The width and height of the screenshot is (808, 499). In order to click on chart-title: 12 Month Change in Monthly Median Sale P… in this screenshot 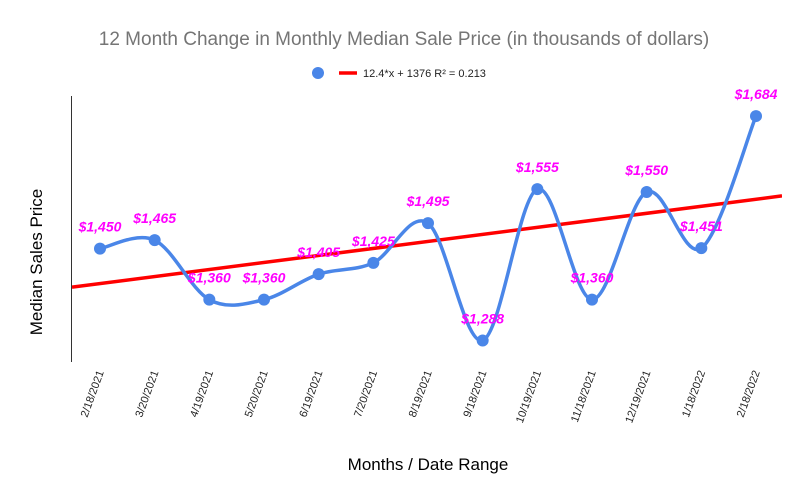, I will do `click(404, 39)`.